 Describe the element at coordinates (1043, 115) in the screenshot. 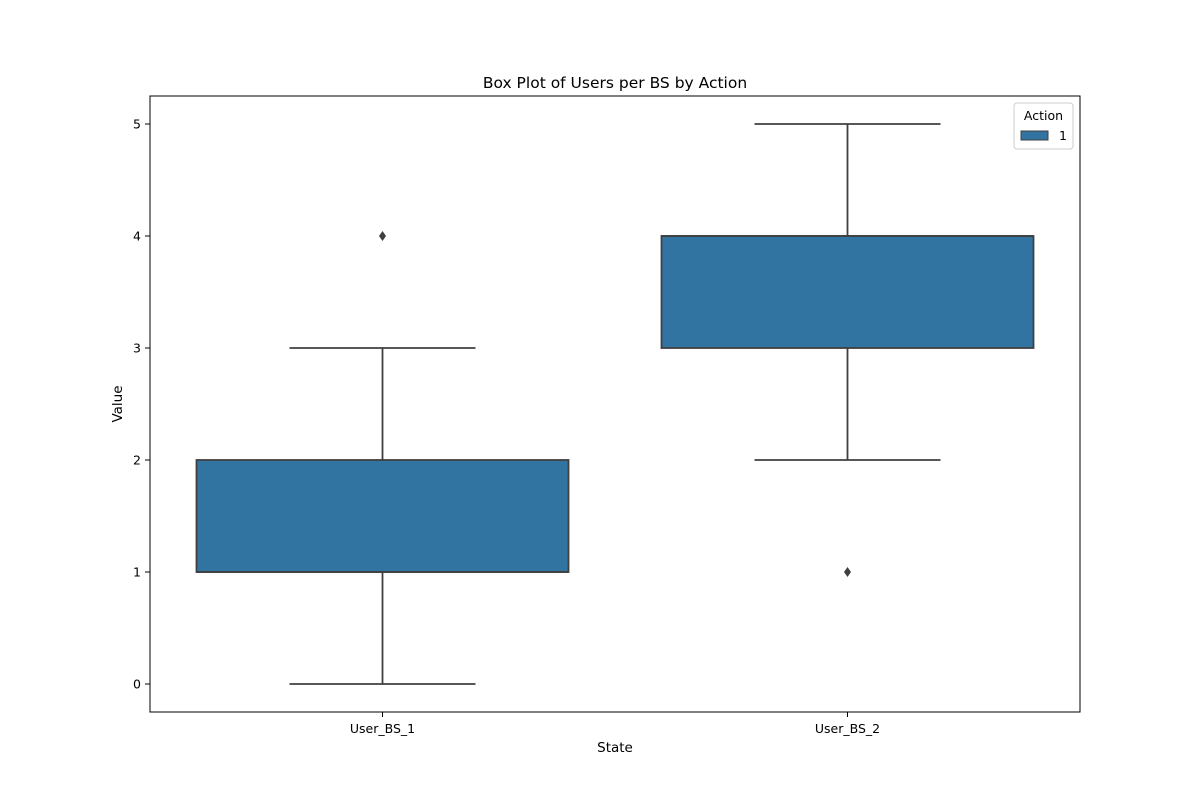

I see `legend-title: Action` at that location.